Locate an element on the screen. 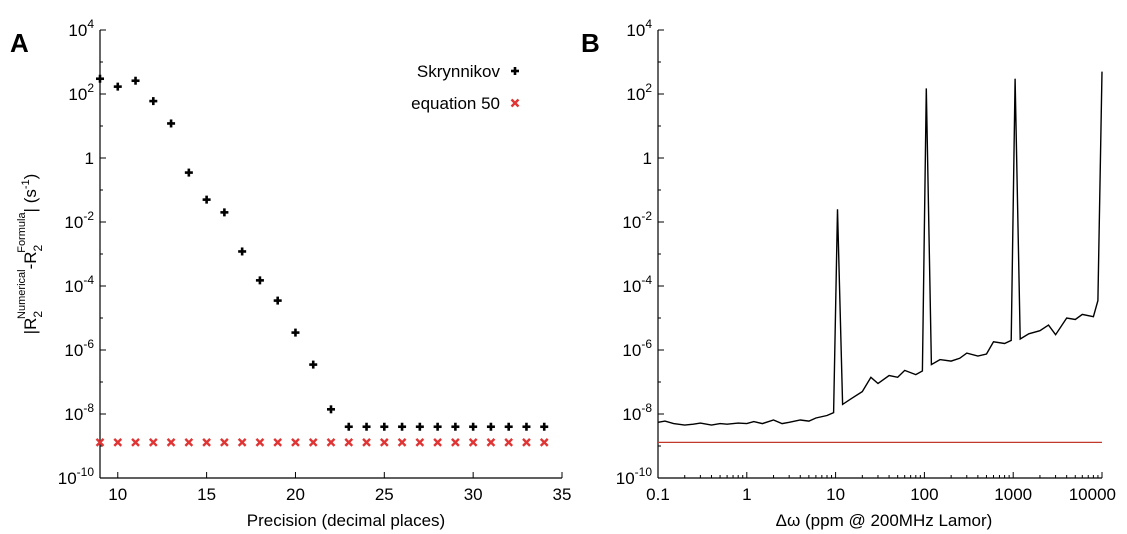  ylabel-sup1: Numerical is located at coordinates (22, 294).